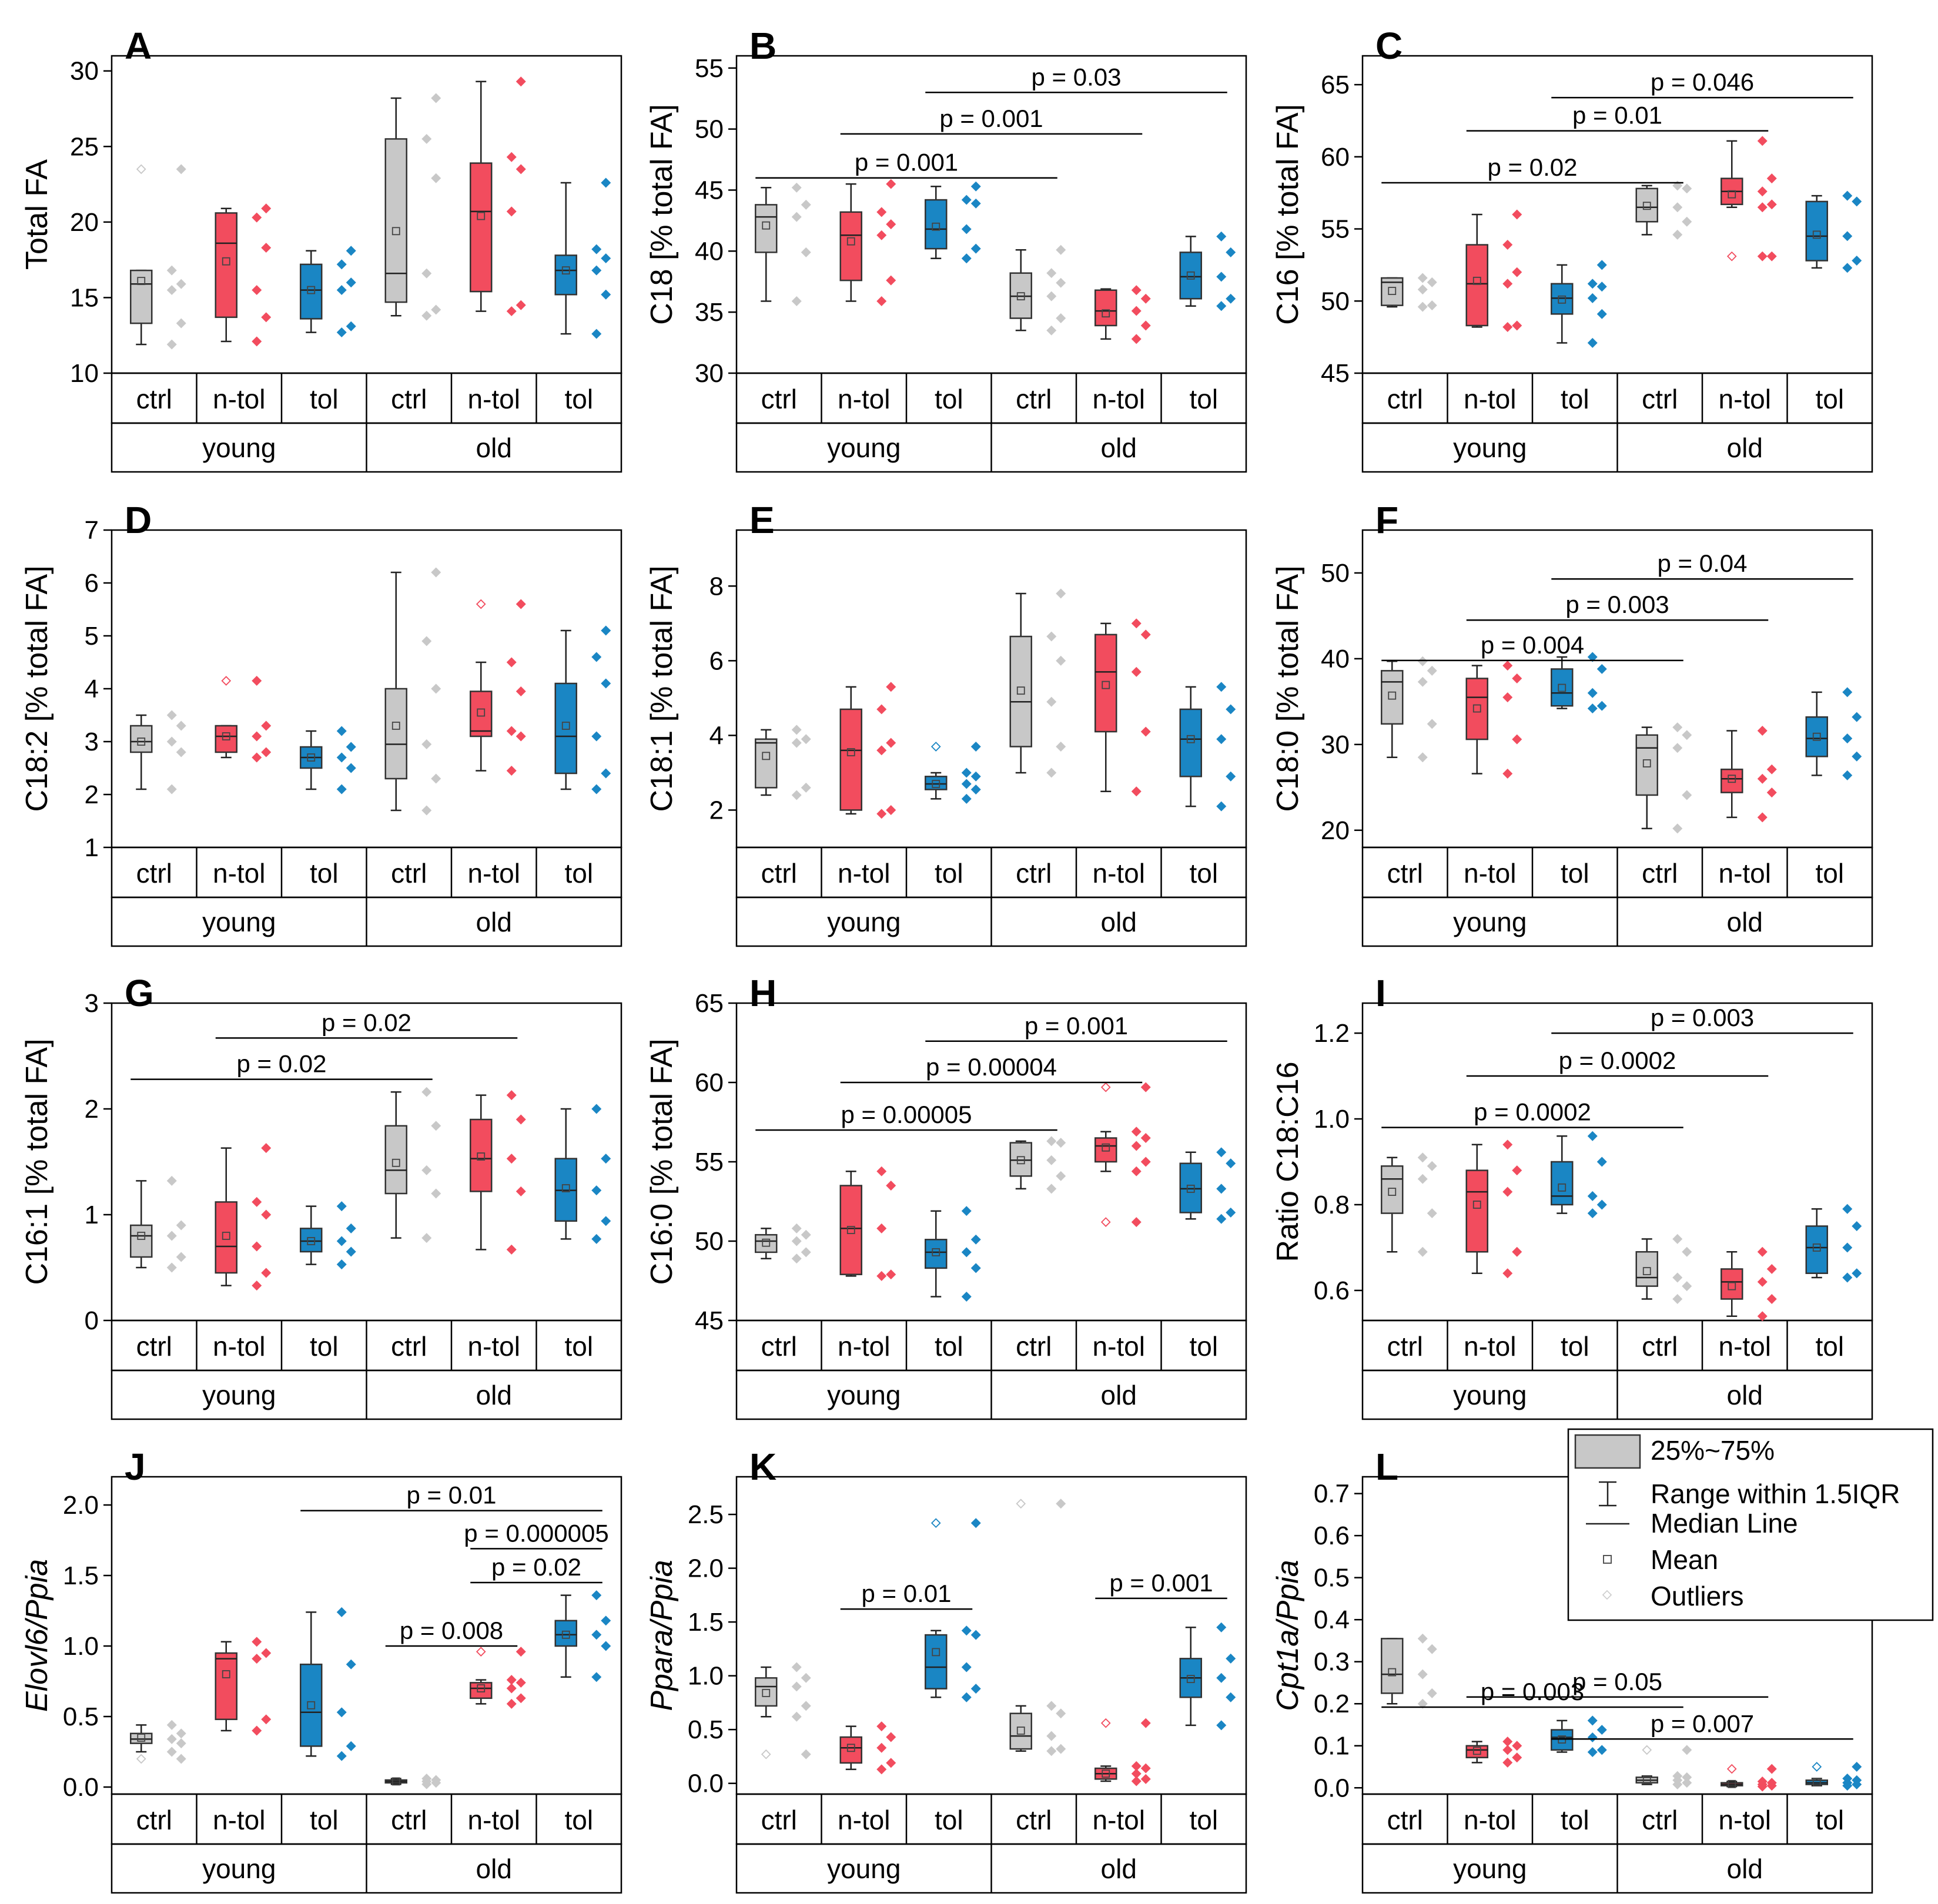 The image size is (1938, 1904). I want to click on y-tick-label: 2, so click(717, 810).